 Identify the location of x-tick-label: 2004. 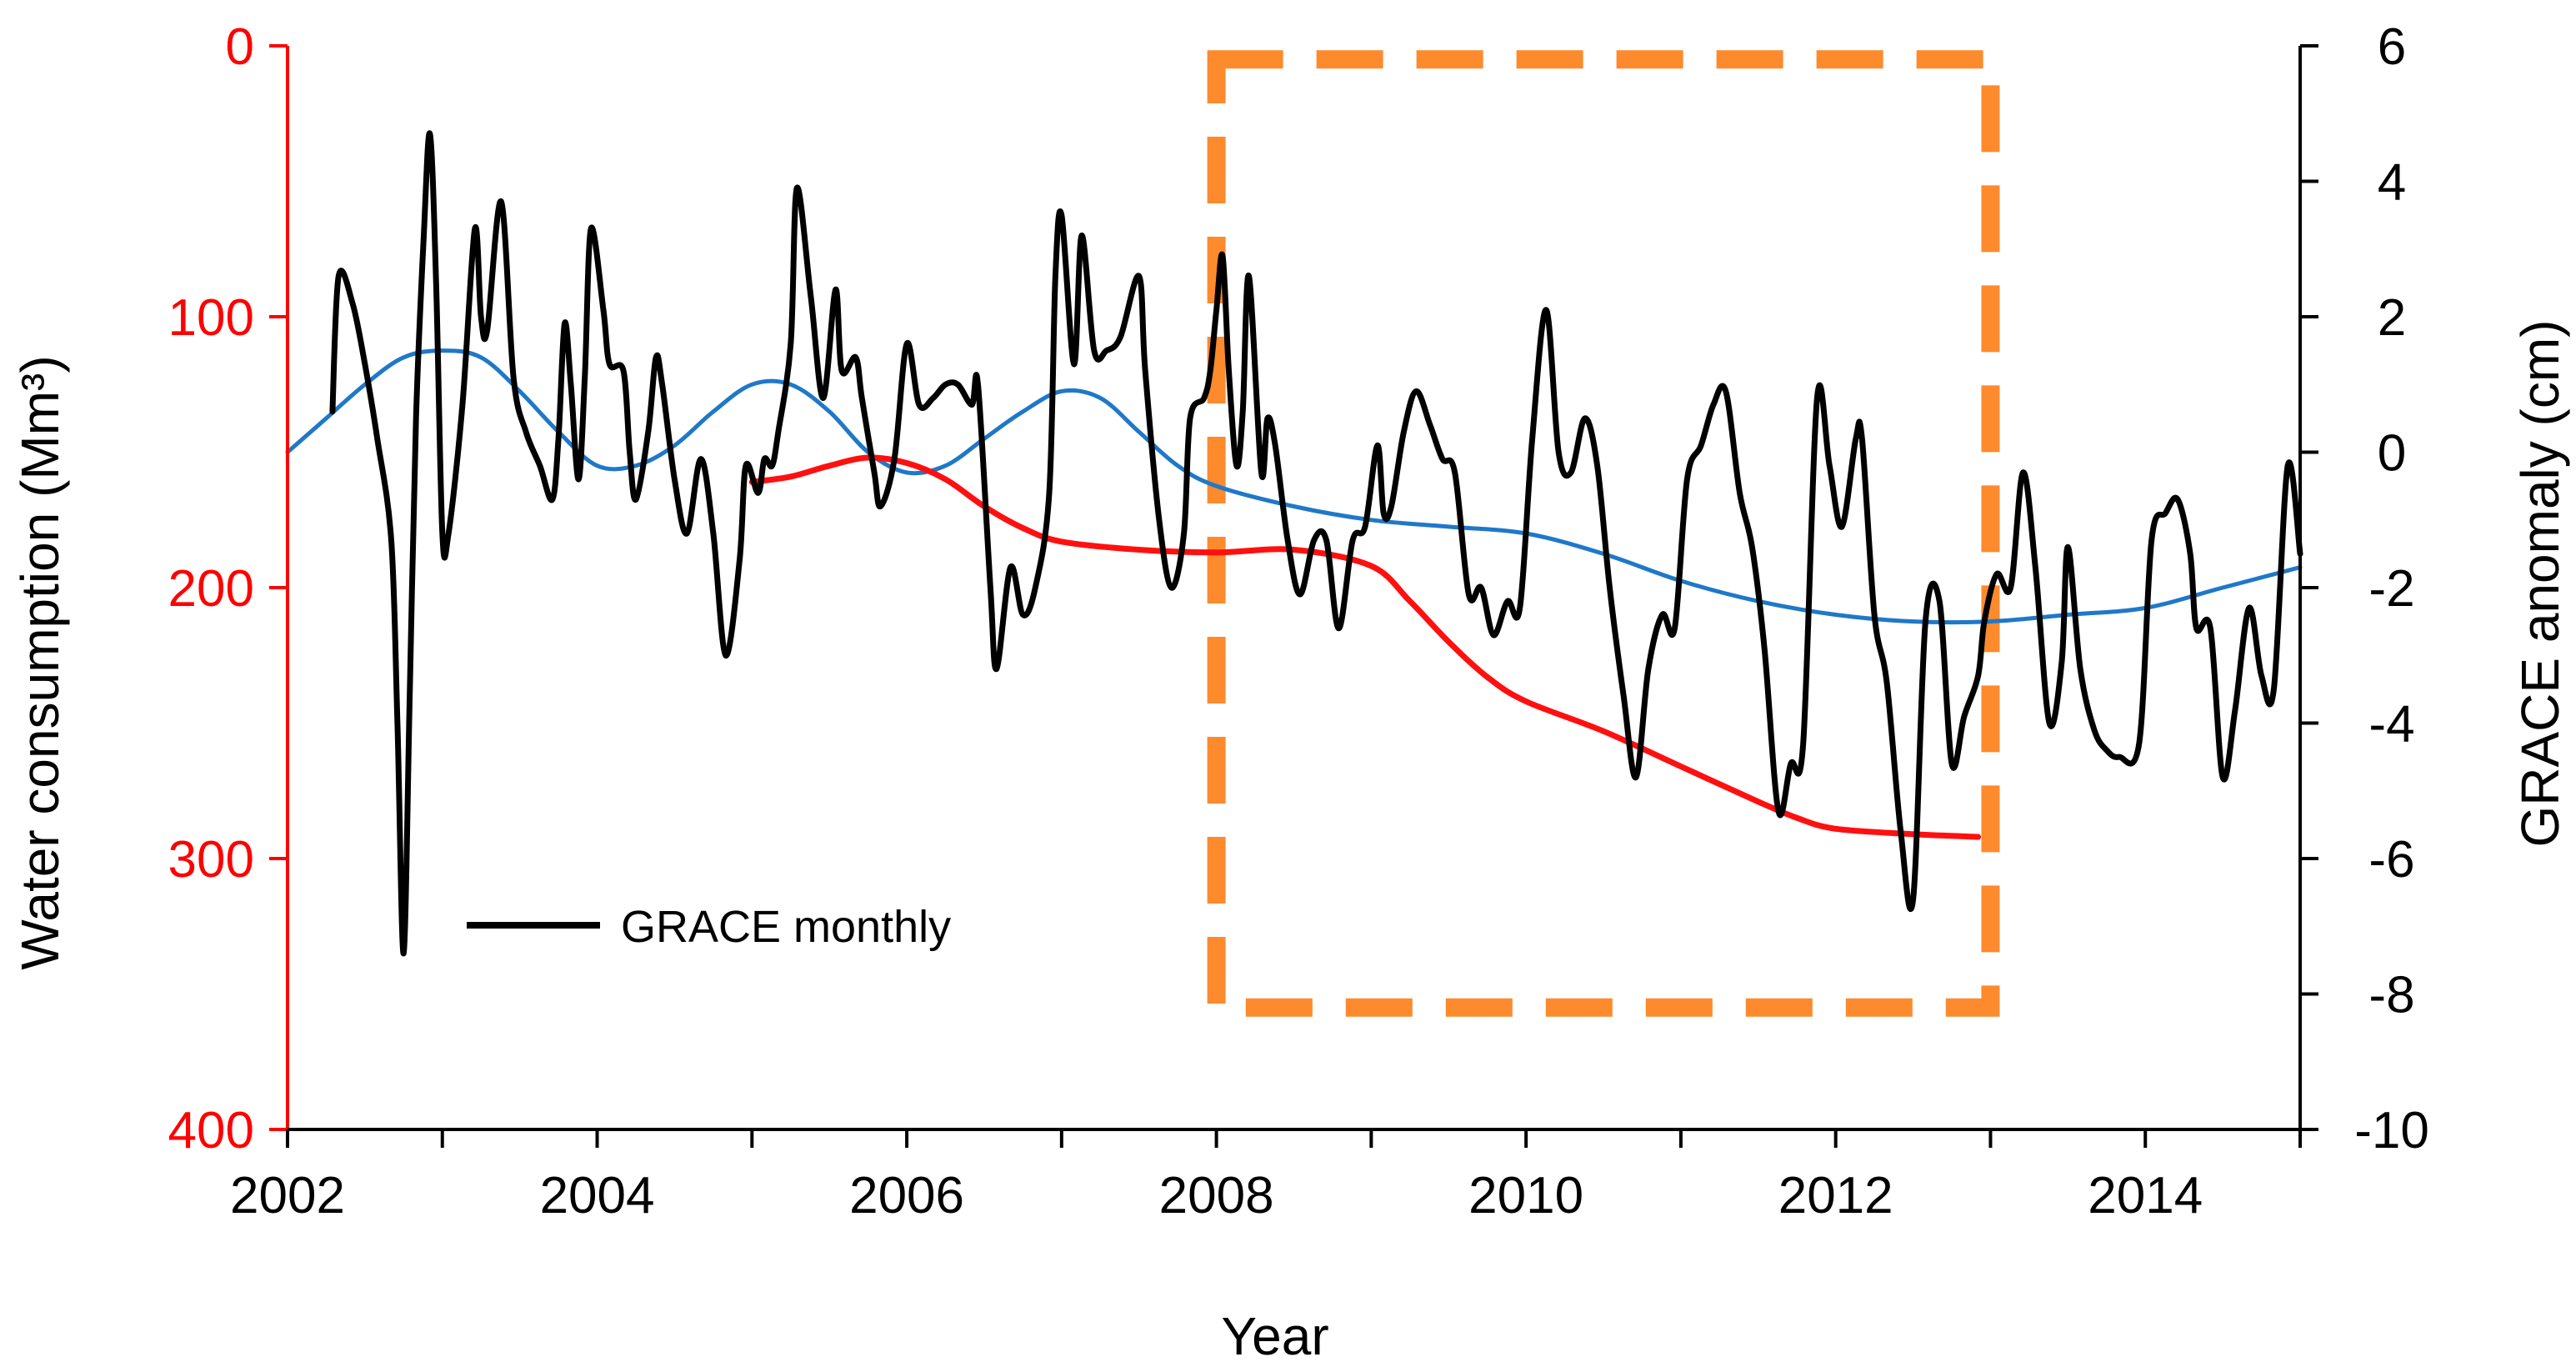
(598, 1195).